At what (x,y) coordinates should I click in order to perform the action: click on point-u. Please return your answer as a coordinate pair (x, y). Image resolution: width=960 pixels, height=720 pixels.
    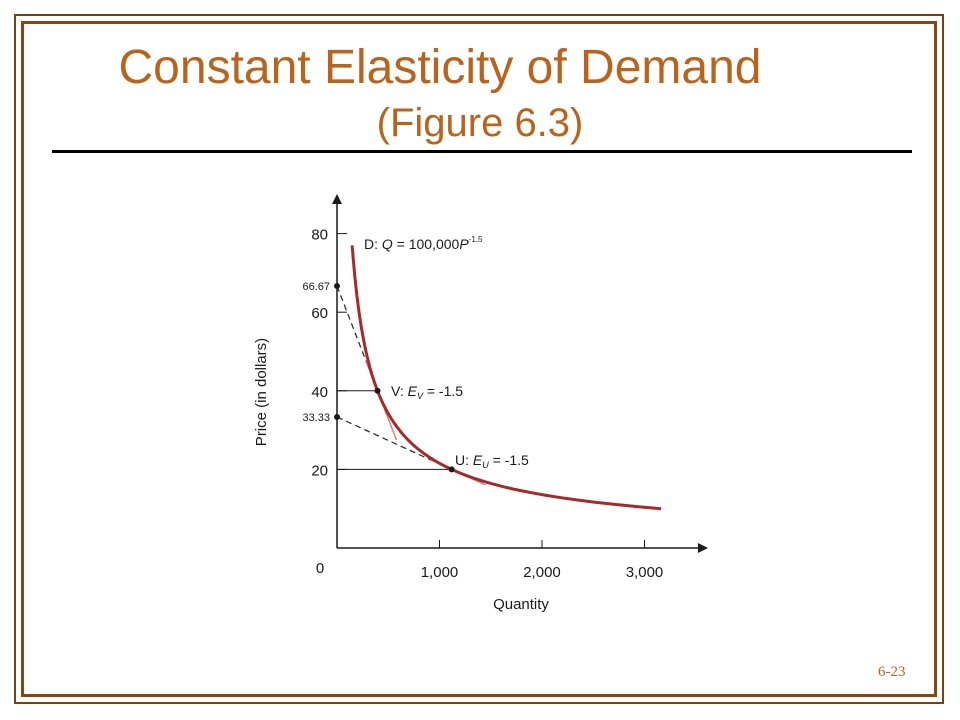
    Looking at the image, I should click on (451, 469).